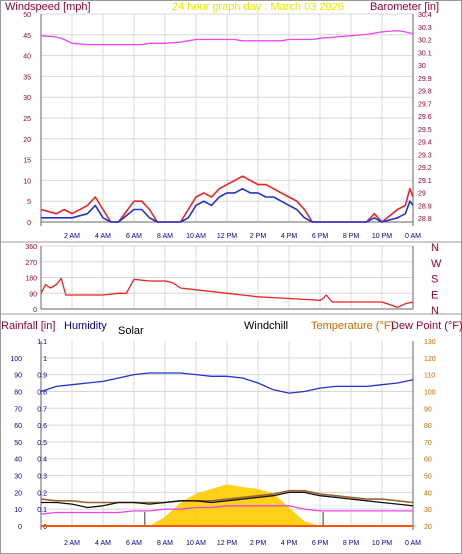 The height and width of the screenshot is (554, 462). Describe the element at coordinates (134, 236) in the screenshot. I see `x-tick-label-wind: 6 AM` at that location.